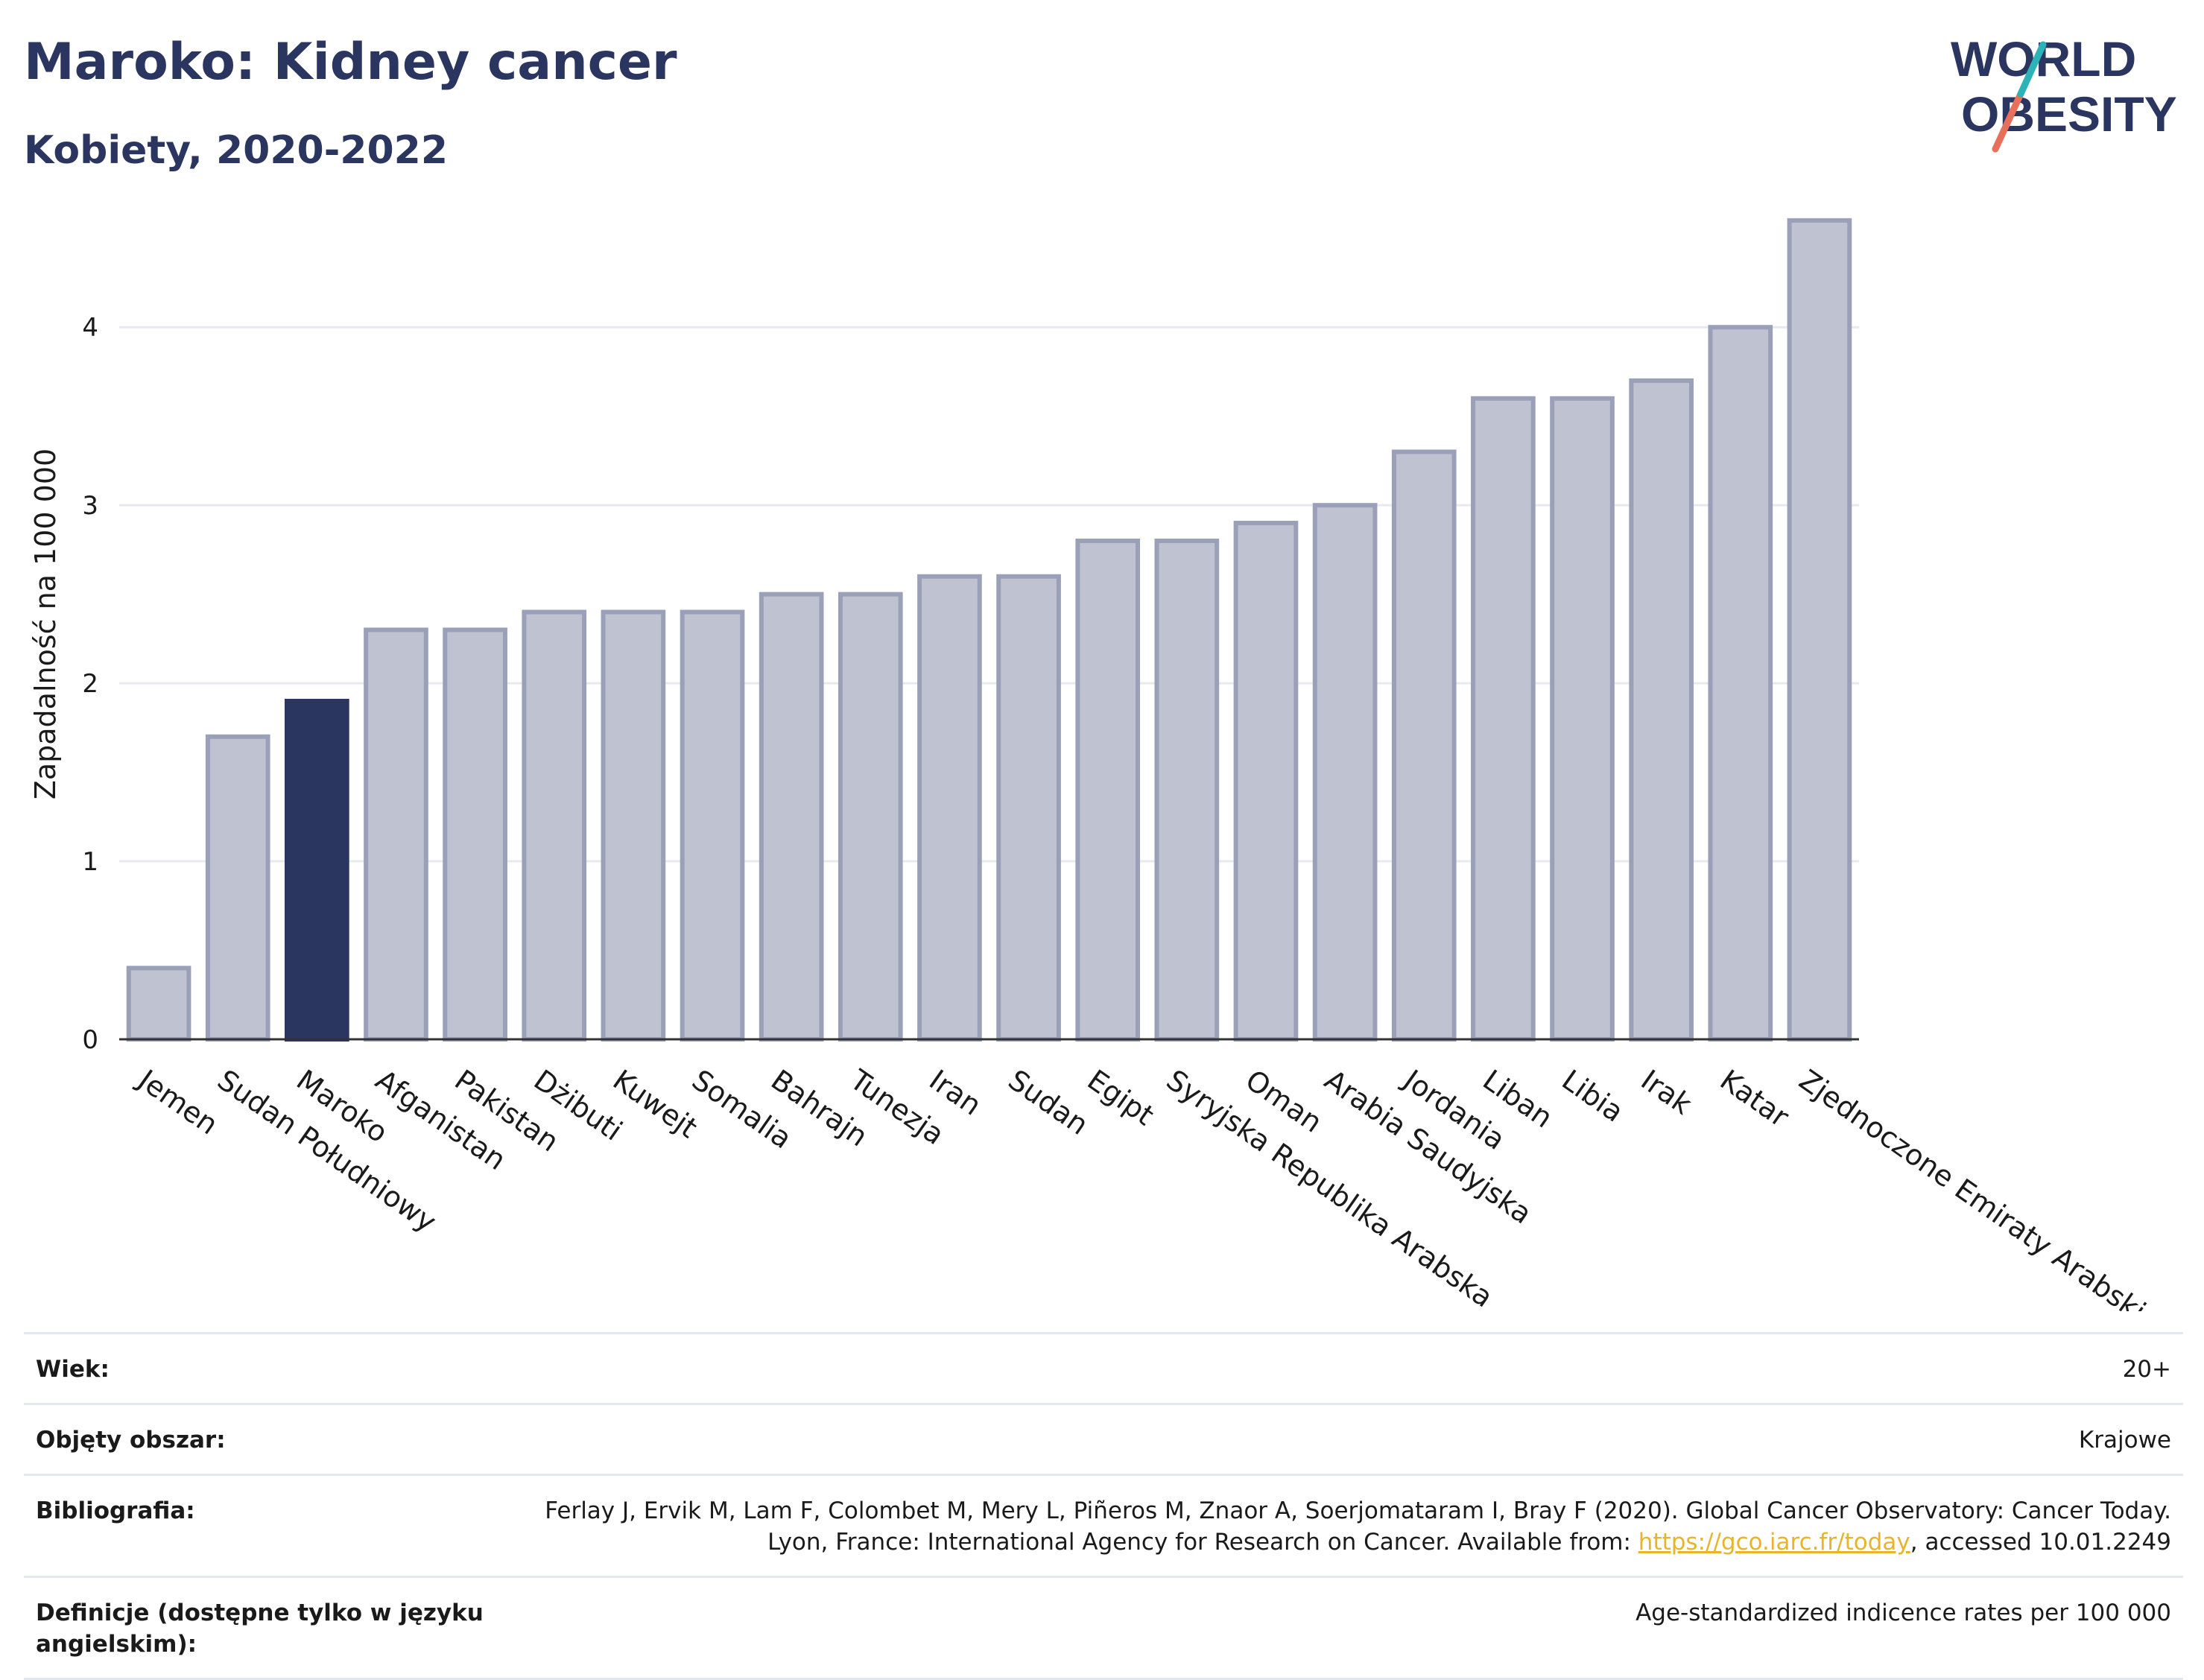  Describe the element at coordinates (90, 1040) in the screenshot. I see `y-tick-label: 0` at that location.